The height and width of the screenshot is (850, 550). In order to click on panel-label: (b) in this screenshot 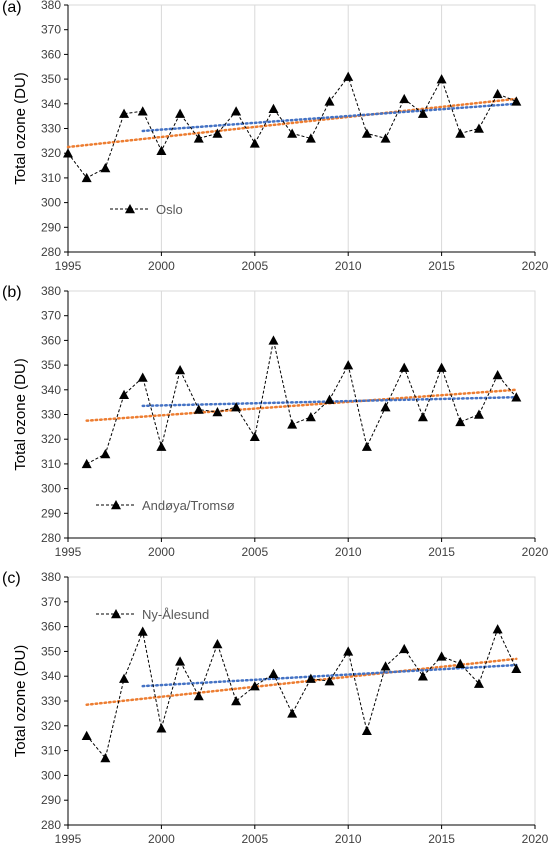, I will do `click(12, 292)`.